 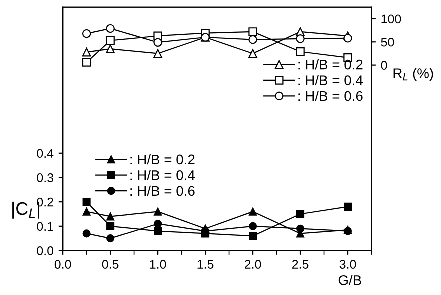 What do you see at coordinates (384, 65) in the screenshot?
I see `y2-tick-label: 0` at bounding box center [384, 65].